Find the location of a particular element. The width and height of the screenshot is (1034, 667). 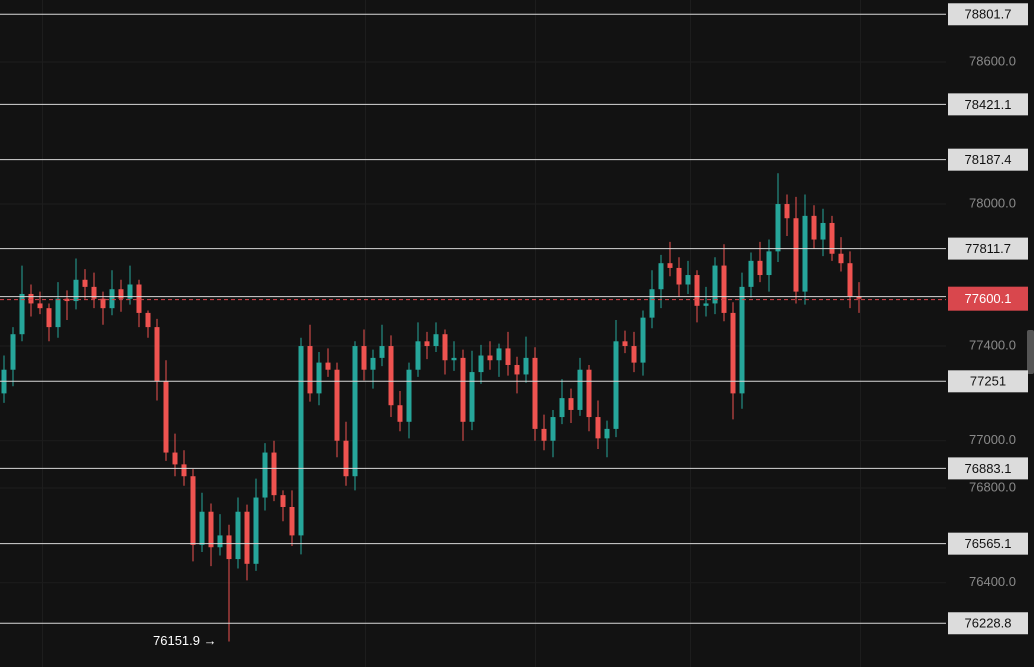

y-tick-label: 76800.0 is located at coordinates (992, 486).